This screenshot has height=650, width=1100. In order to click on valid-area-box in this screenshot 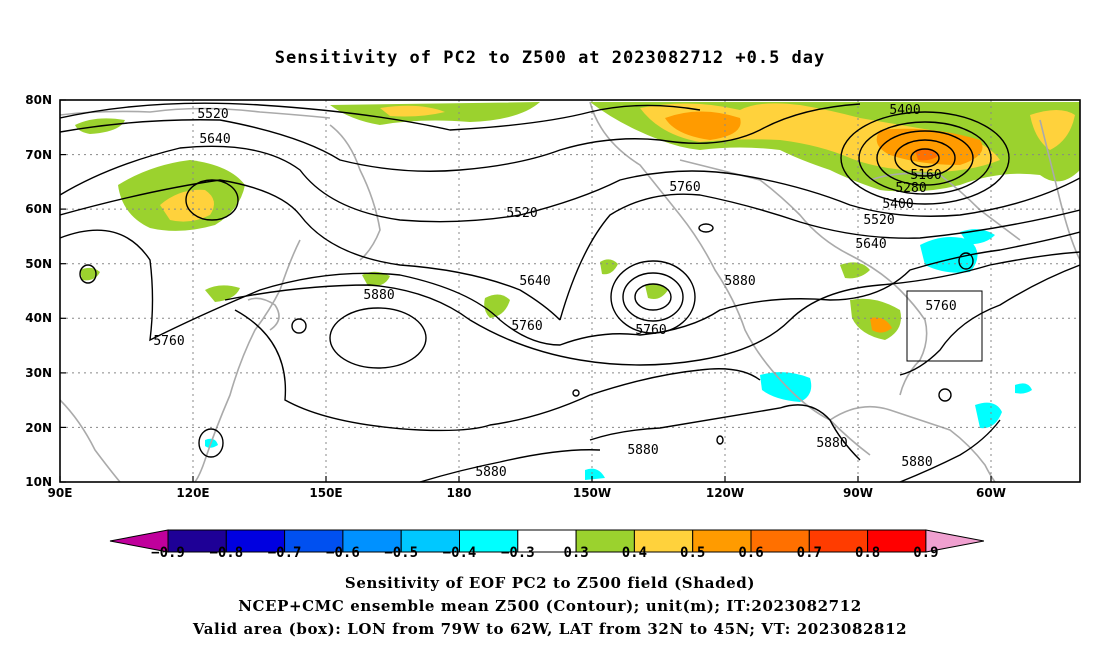, I will do `click(944, 326)`.